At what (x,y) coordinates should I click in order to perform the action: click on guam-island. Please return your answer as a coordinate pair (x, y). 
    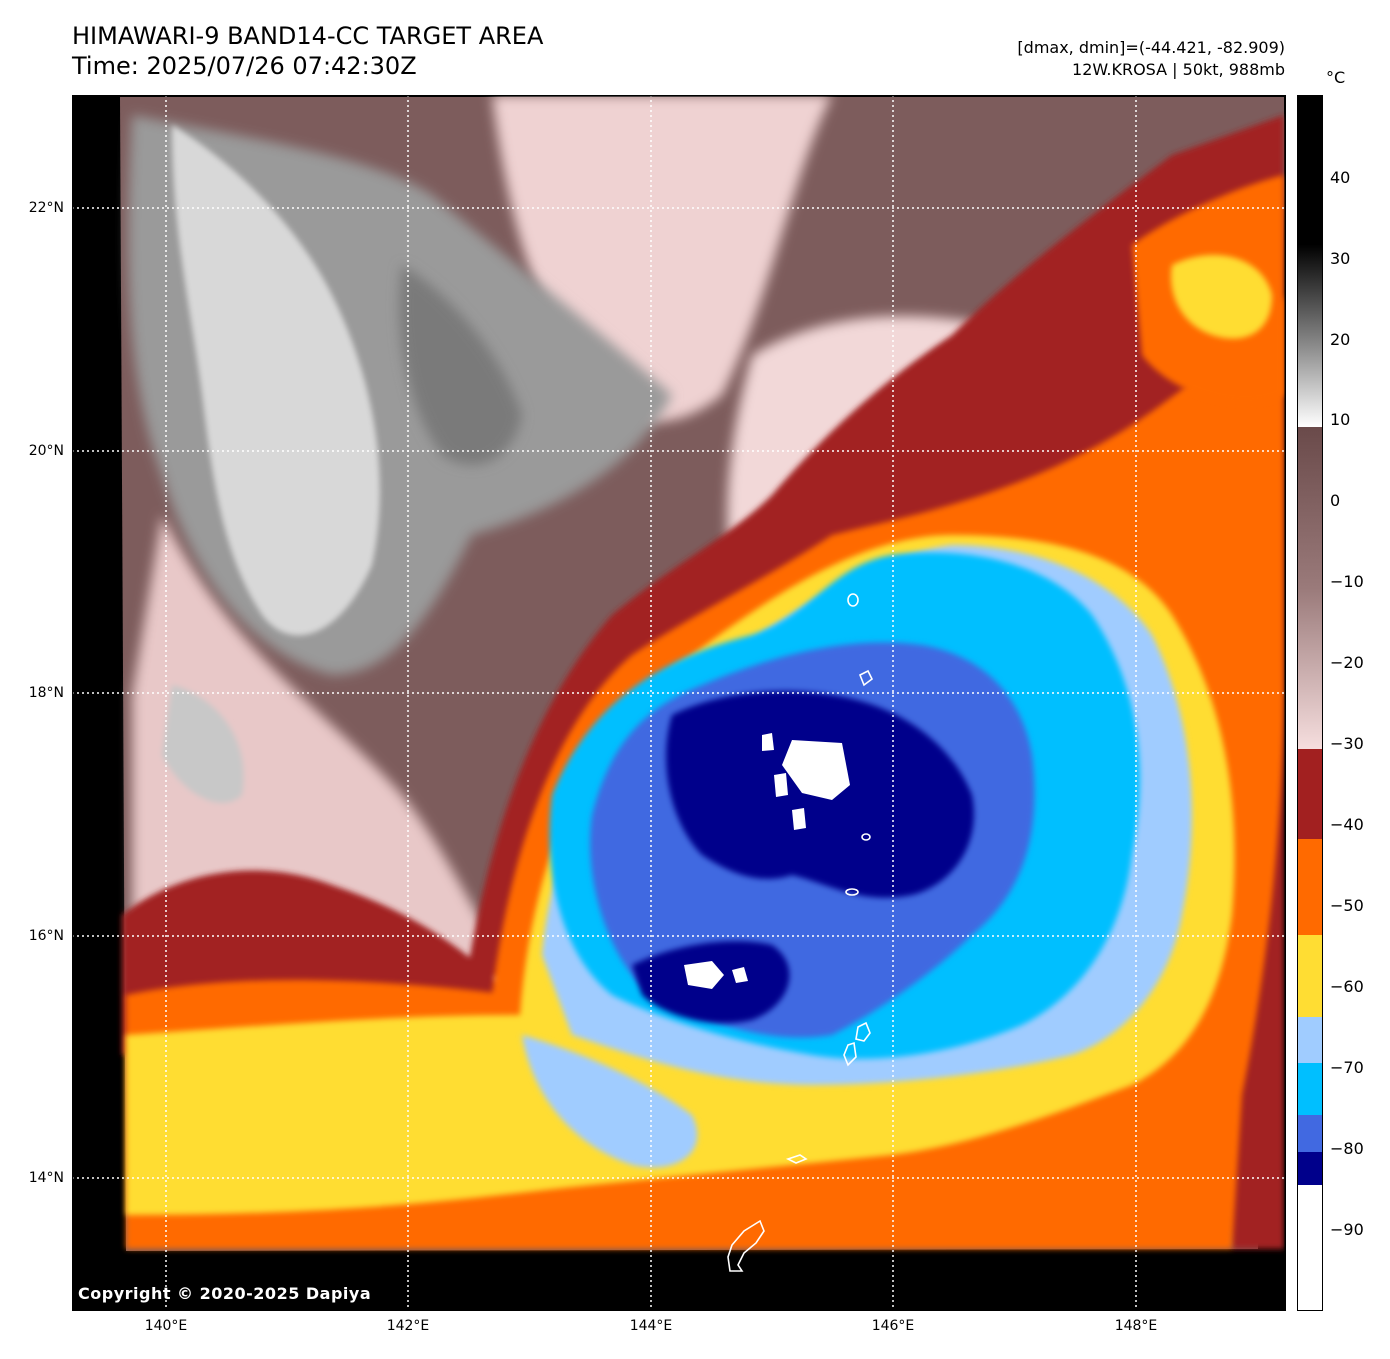
    Looking at the image, I should click on (746, 1245).